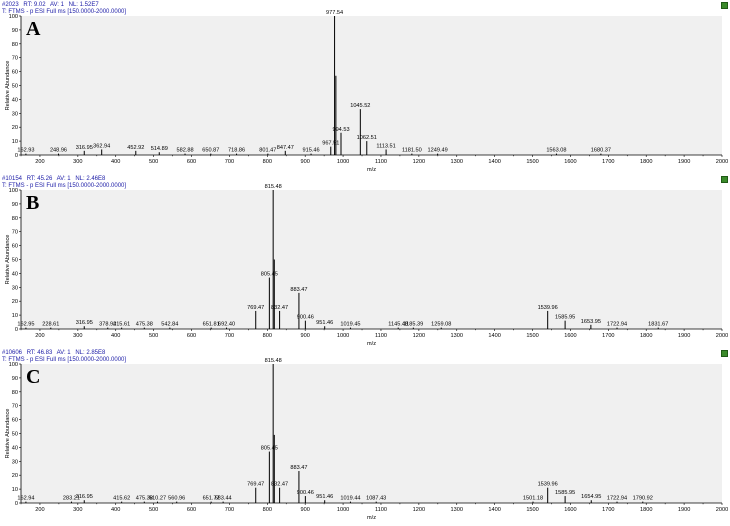 This screenshot has width=730, height=526. What do you see at coordinates (153, 336) in the screenshot?
I see `x-tick-label: 500` at bounding box center [153, 336].